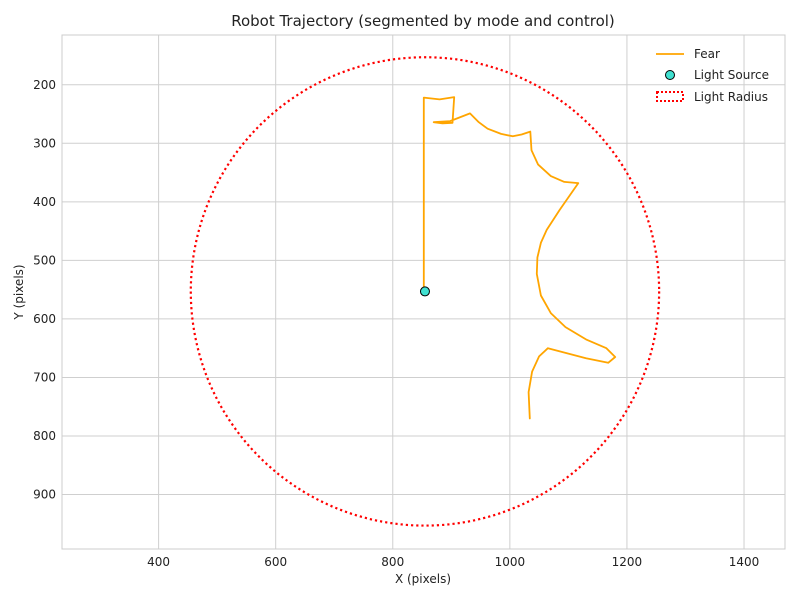 This screenshot has height=600, width=800. What do you see at coordinates (44, 436) in the screenshot?
I see `y-tick-label: 800` at bounding box center [44, 436].